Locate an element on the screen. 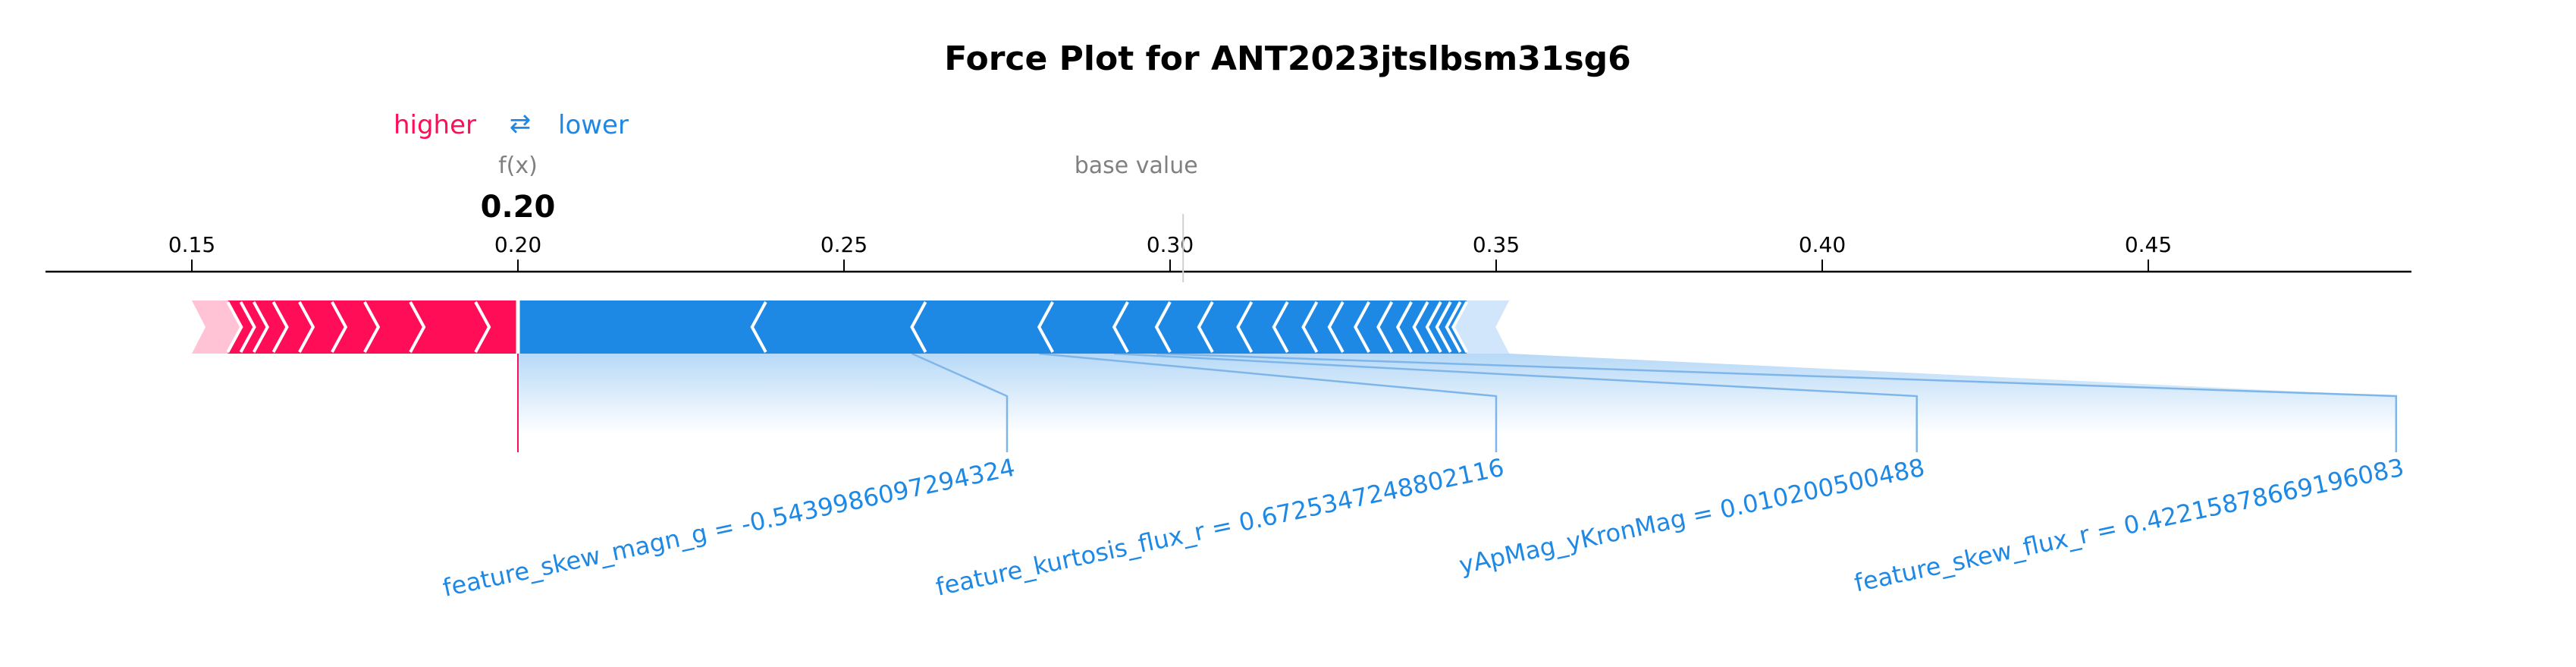  chart-title: Force Plot for ANT2023jtslbsm31sg6 is located at coordinates (1287, 58).